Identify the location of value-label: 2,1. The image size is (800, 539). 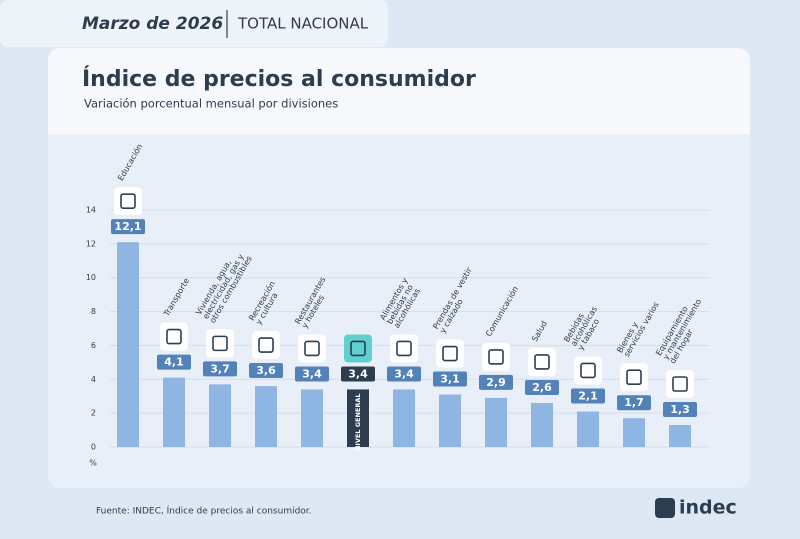
(588, 395).